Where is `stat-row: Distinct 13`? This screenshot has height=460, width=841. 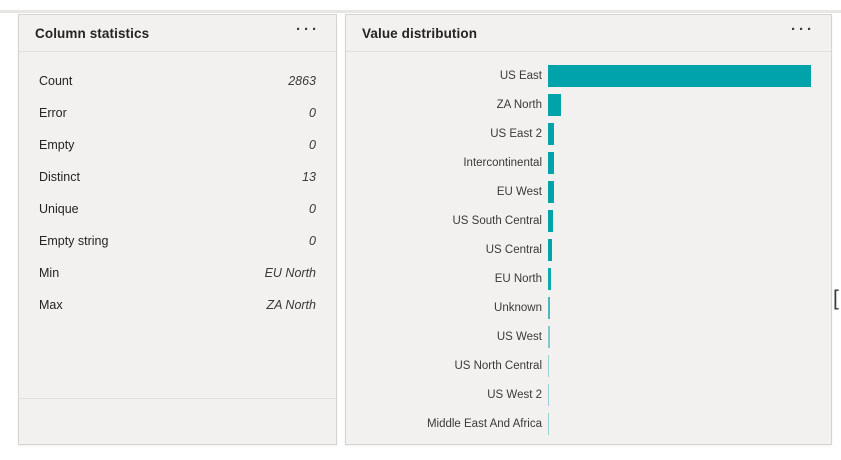 stat-row: Distinct 13 is located at coordinates (177, 177).